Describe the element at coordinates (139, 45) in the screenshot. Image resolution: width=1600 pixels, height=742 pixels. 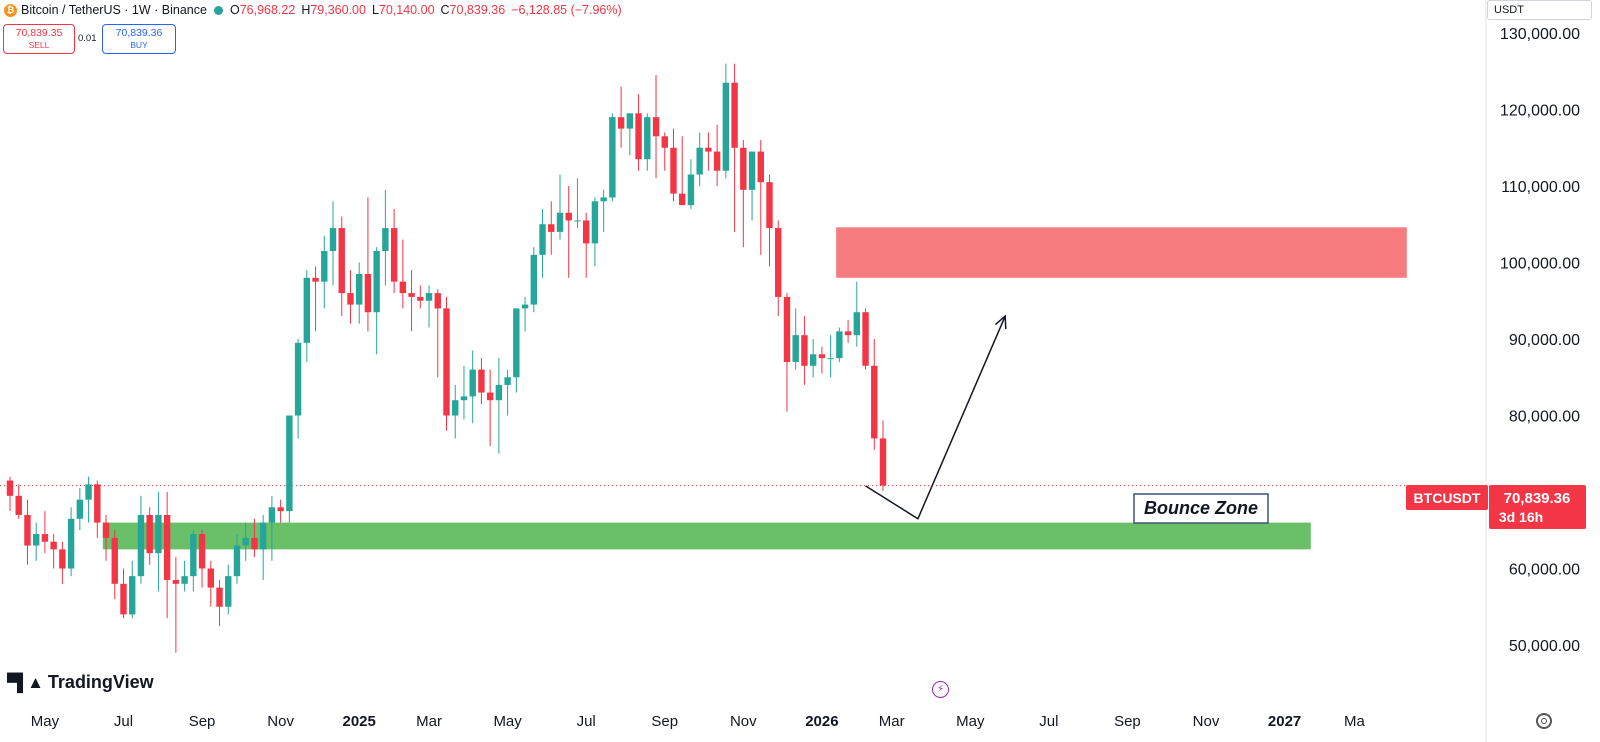
I see `buy-label: BUY` at that location.